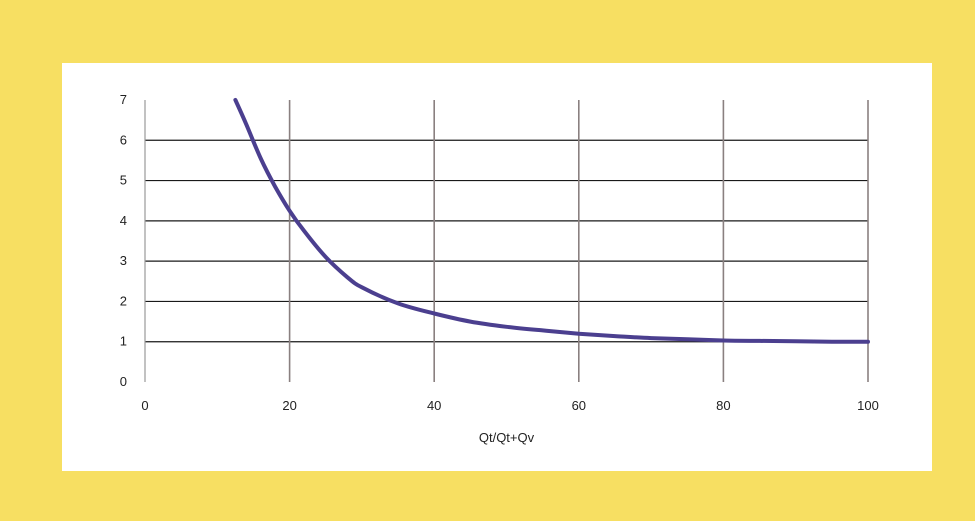 The image size is (975, 521). What do you see at coordinates (868, 405) in the screenshot?
I see `x-tick-label-100: 100` at bounding box center [868, 405].